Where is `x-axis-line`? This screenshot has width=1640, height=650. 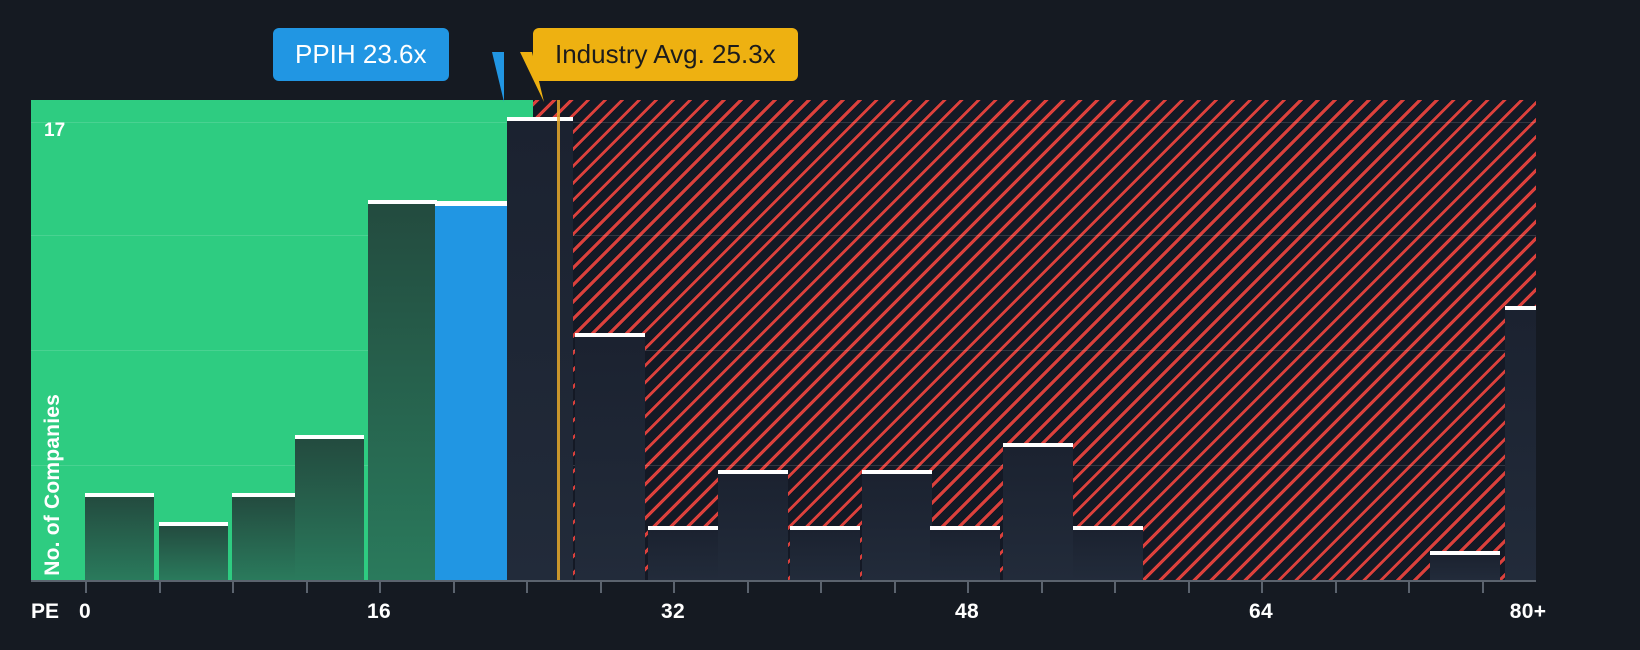
x-axis-line is located at coordinates (783, 581).